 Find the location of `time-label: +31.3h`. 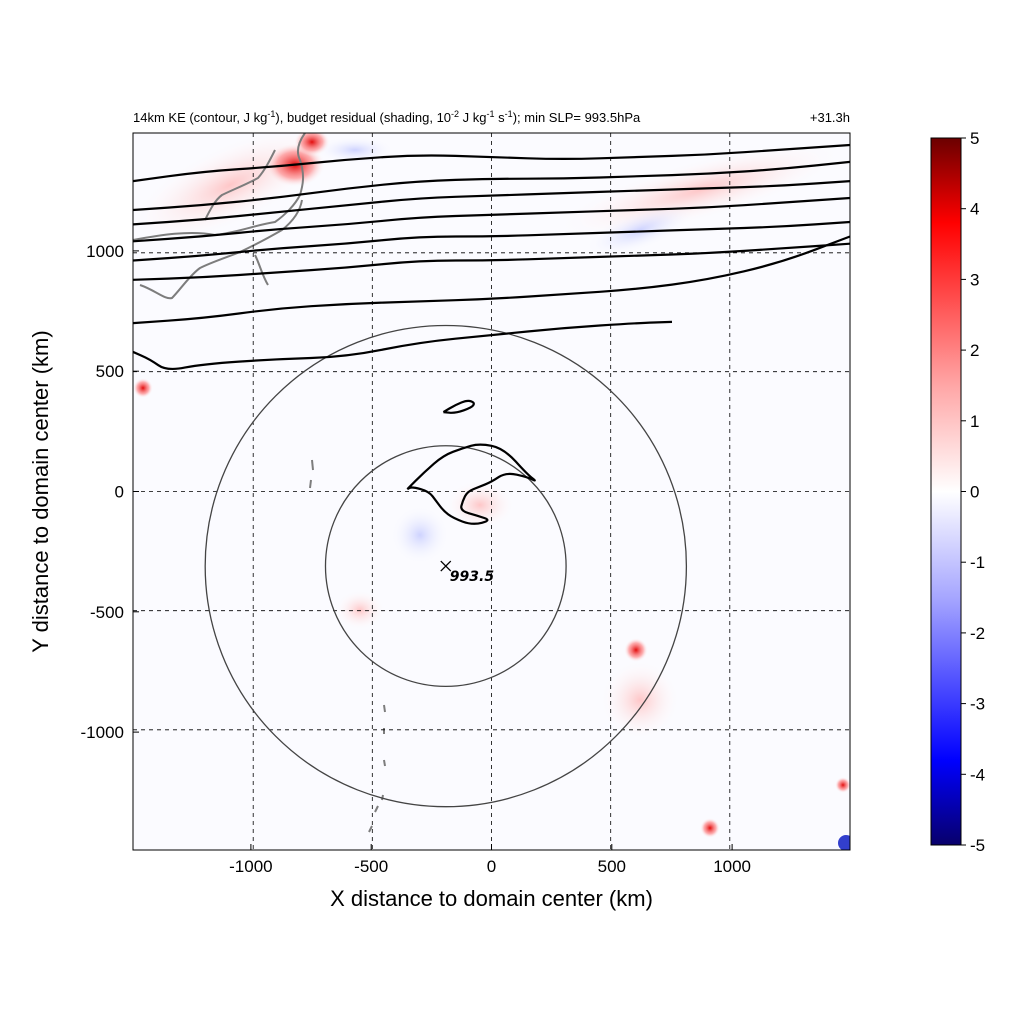

time-label: +31.3h is located at coordinates (830, 117).